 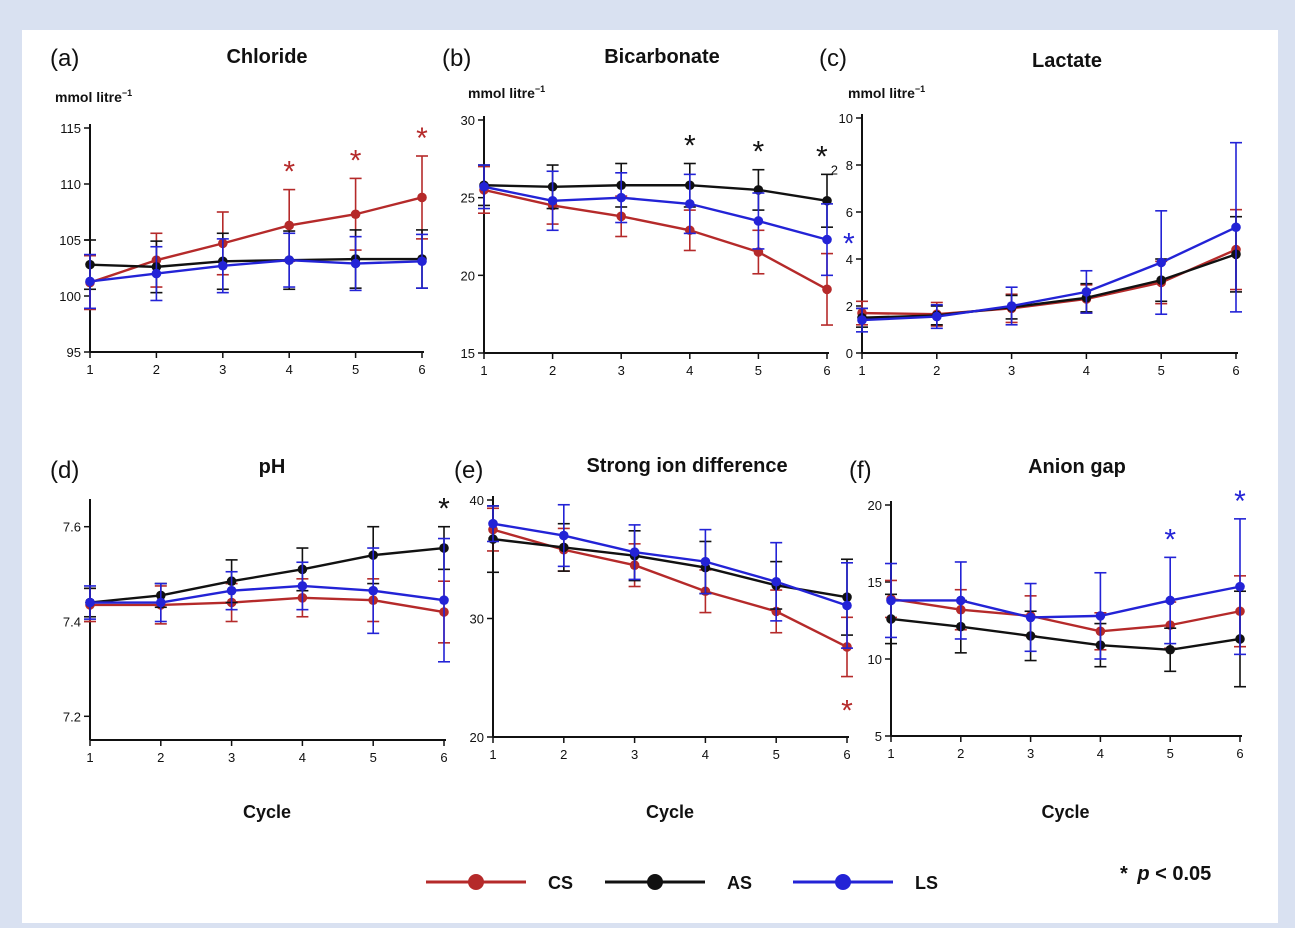 What do you see at coordinates (70, 296) in the screenshot?
I see `y-tick-label: 100` at bounding box center [70, 296].